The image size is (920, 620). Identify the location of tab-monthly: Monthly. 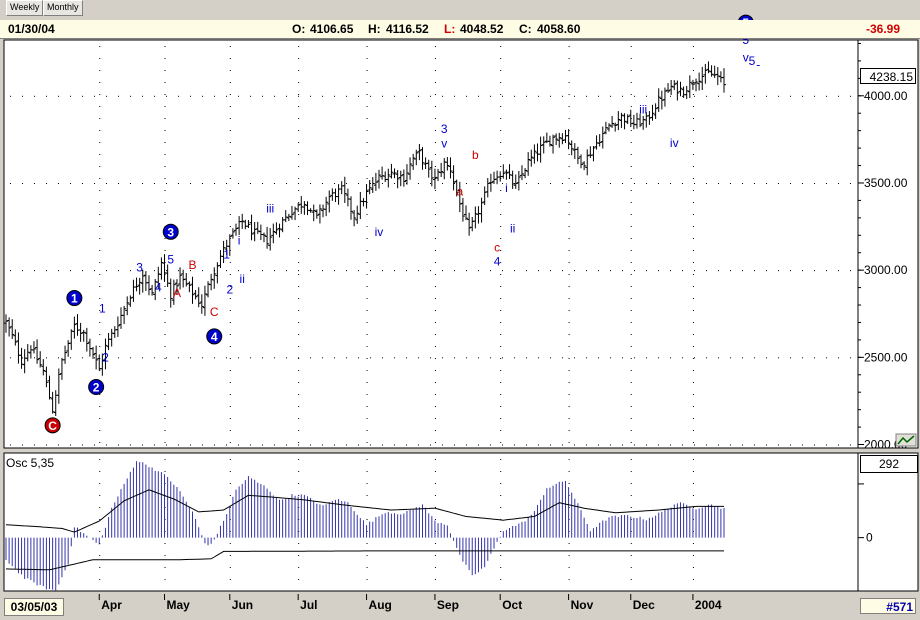
(63, 8).